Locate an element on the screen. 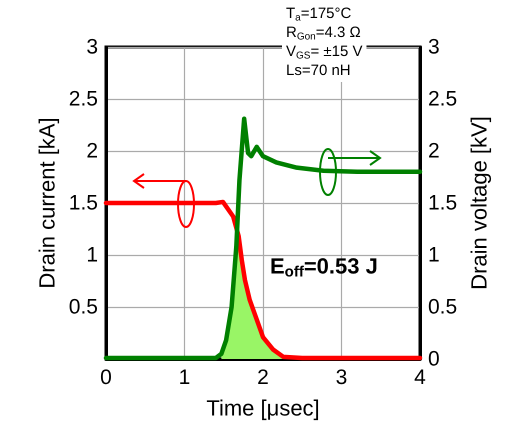 Image resolution: width=505 pixels, height=441 pixels. y2-axis-title: Drain voltage [kV] is located at coordinates (479, 203).